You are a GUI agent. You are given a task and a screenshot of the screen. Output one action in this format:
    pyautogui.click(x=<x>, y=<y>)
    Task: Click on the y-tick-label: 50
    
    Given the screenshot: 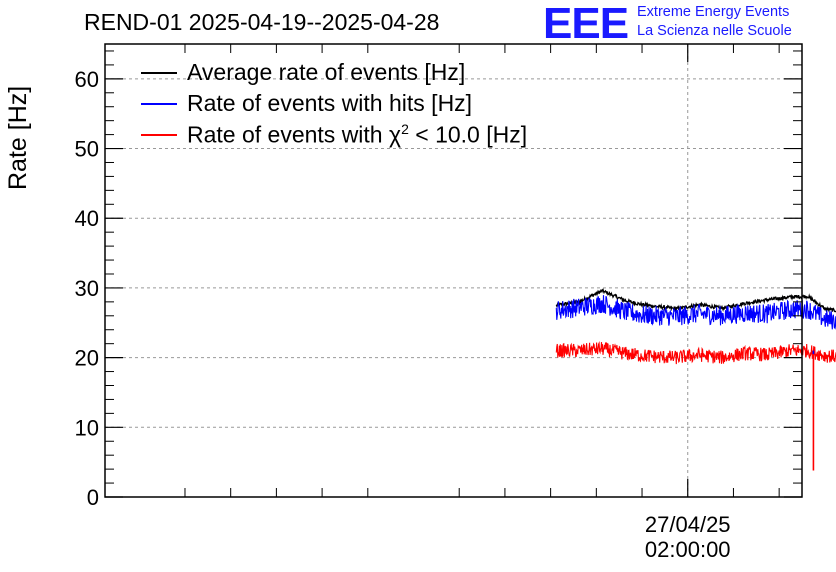 What is the action you would take?
    pyautogui.click(x=87, y=149)
    